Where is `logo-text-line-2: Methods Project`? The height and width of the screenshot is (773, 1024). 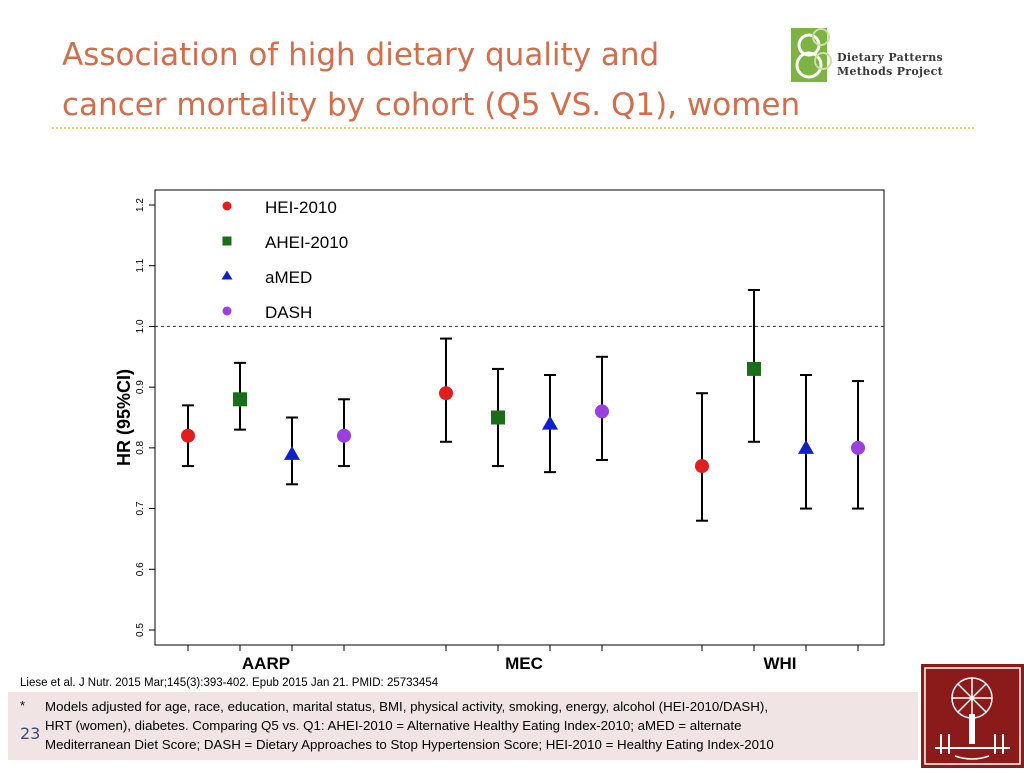
logo-text-line-2: Methods Project is located at coordinates (890, 71).